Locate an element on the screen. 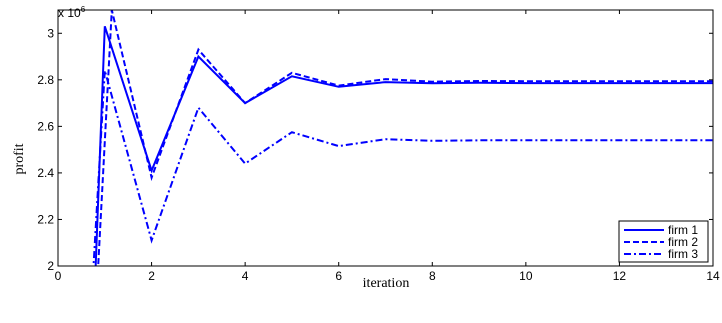  legend-label: firm 1 is located at coordinates (683, 230).